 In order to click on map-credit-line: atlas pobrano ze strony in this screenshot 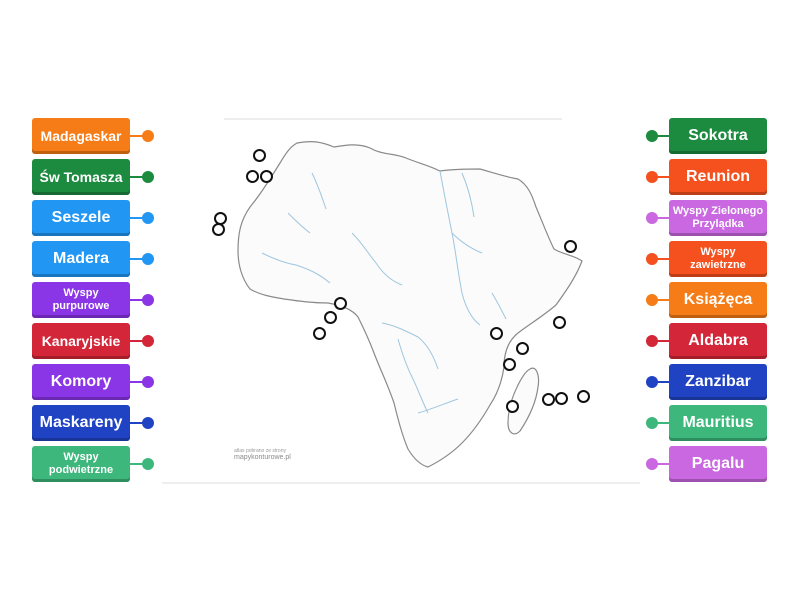, I will do `click(260, 451)`.